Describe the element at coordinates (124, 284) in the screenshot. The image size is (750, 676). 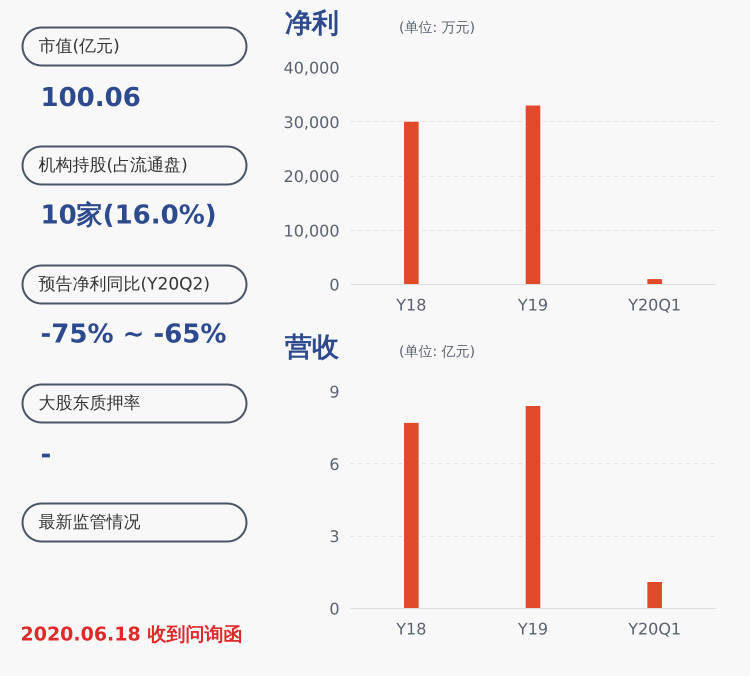
I see `text: 预告净利同比(Y20Q2)` at that location.